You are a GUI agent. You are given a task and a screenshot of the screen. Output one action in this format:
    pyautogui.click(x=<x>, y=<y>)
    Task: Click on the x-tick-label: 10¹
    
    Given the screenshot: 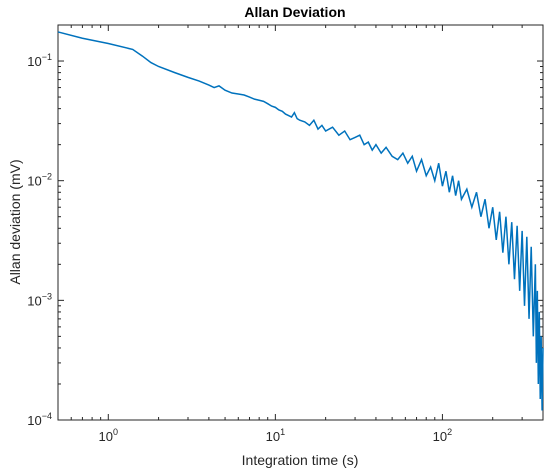 What is the action you would take?
    pyautogui.click(x=275, y=435)
    